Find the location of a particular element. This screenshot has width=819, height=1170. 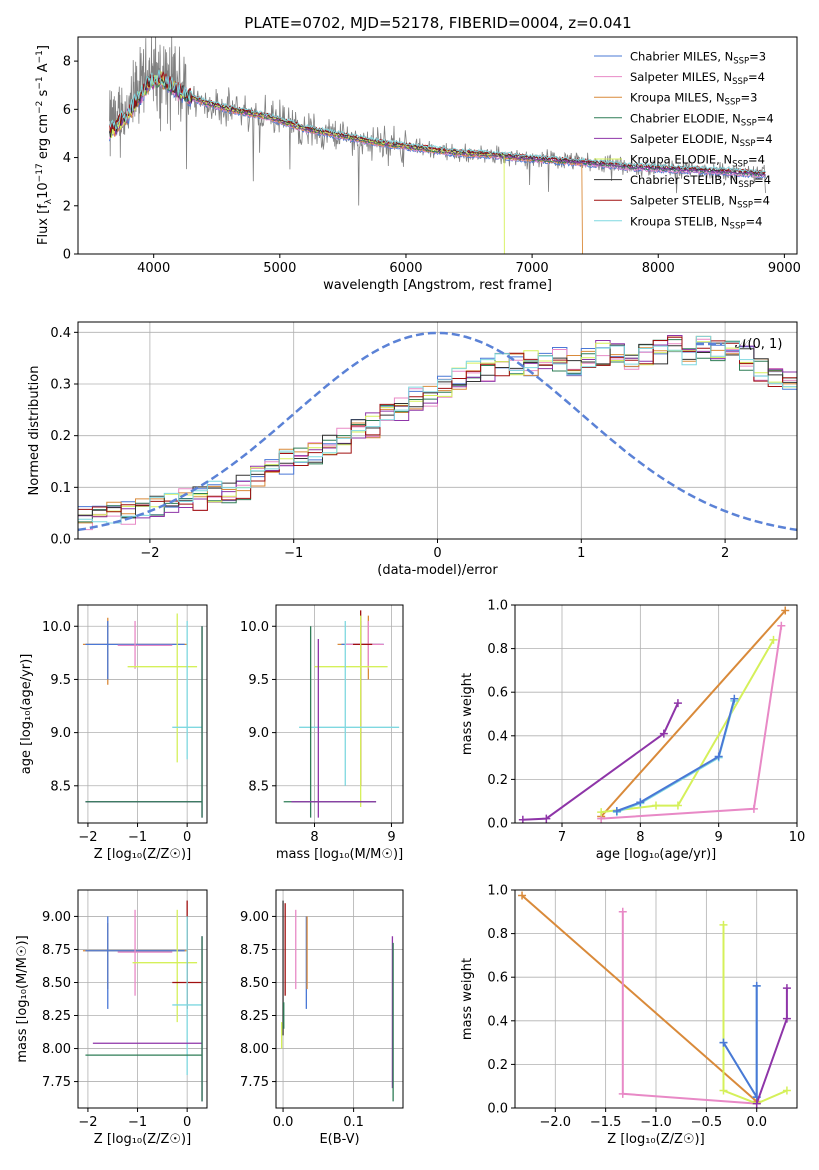

legend-name: Chabrier ELODIE, N is located at coordinates (685, 118).